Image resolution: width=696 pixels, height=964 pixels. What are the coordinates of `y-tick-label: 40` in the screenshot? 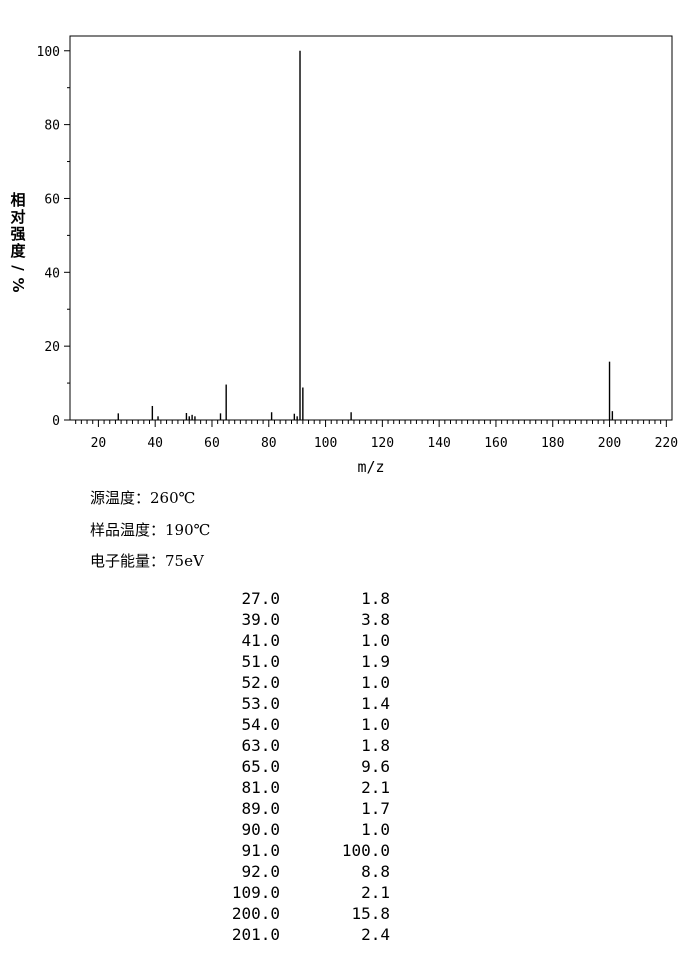 It's located at (52, 273).